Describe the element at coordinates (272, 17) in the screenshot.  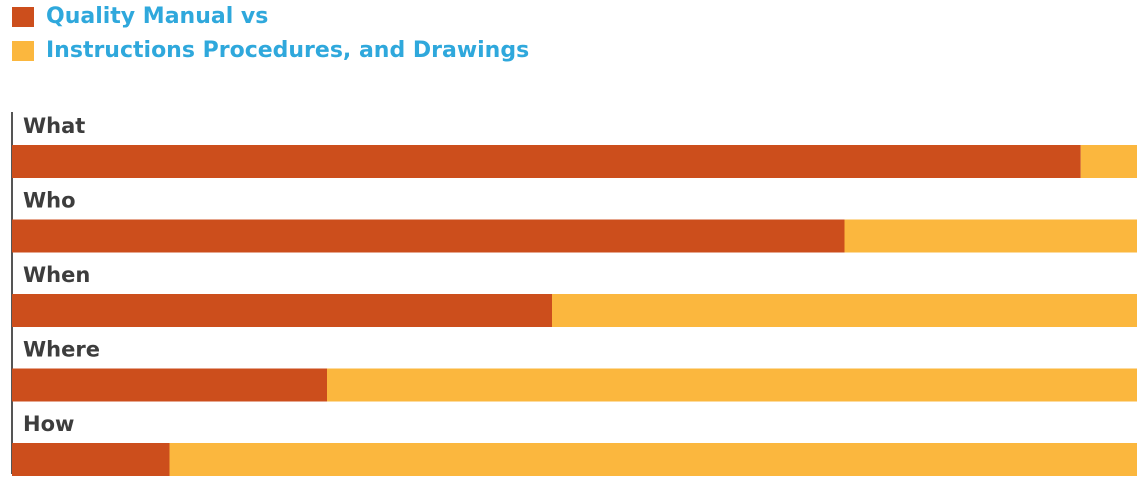
I see `legend-item-quality-manual: Quality Manual vs` at that location.